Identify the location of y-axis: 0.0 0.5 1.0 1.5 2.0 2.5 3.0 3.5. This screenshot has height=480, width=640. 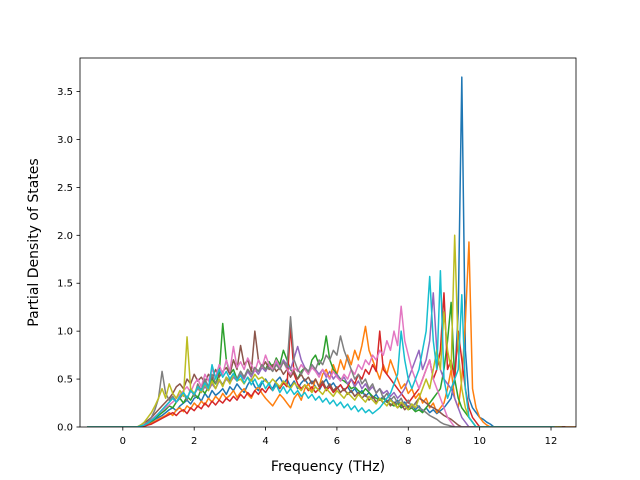
(68, 260).